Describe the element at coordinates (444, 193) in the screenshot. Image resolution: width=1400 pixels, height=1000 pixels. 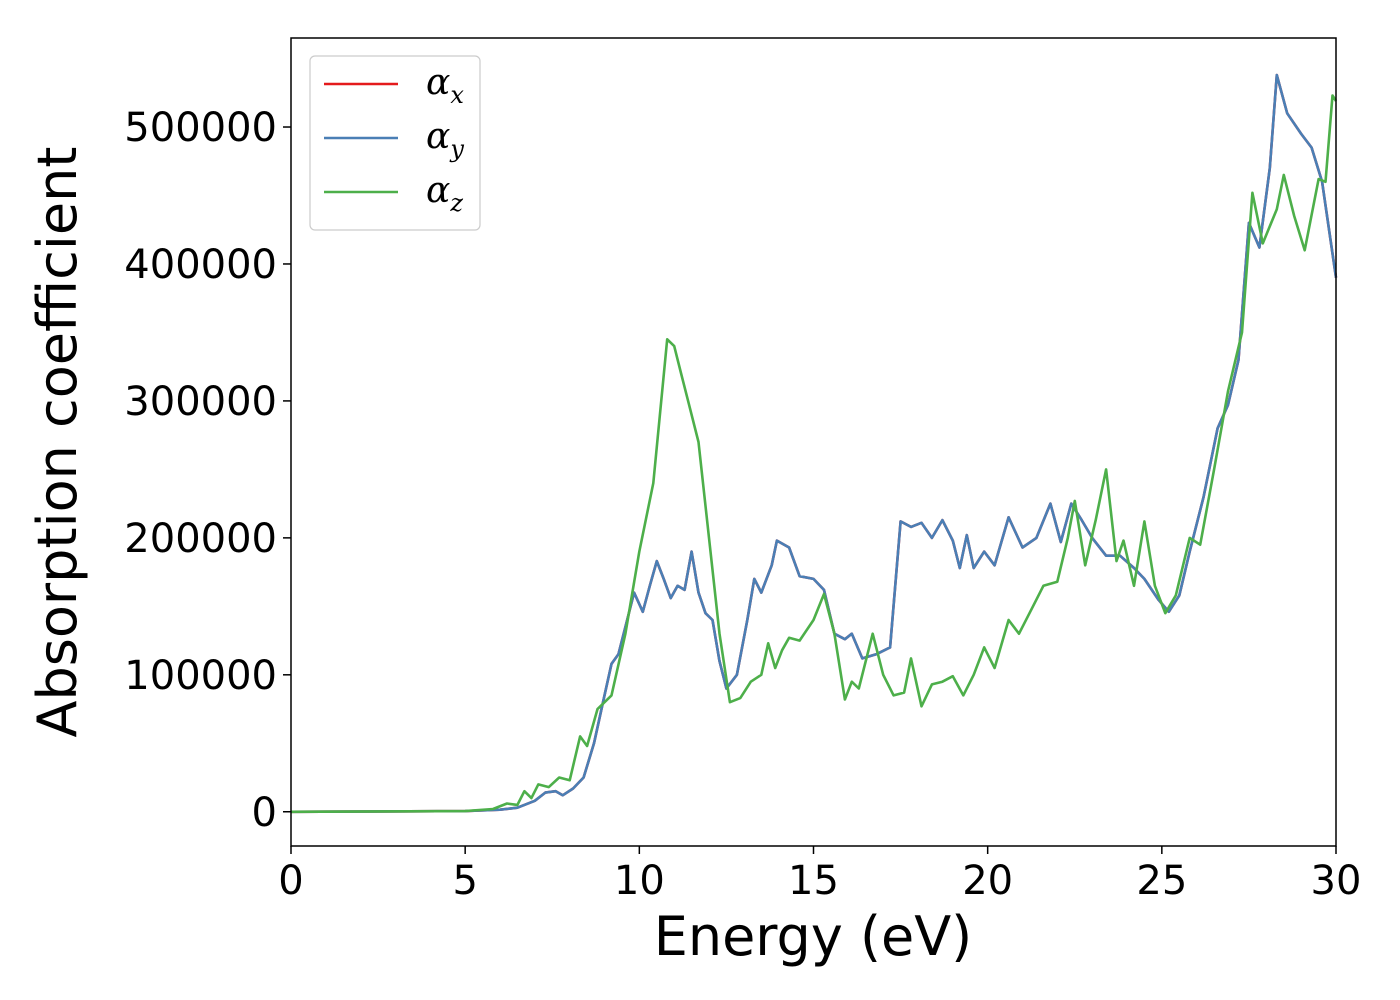
I see `legend-entry-z: αz` at that location.